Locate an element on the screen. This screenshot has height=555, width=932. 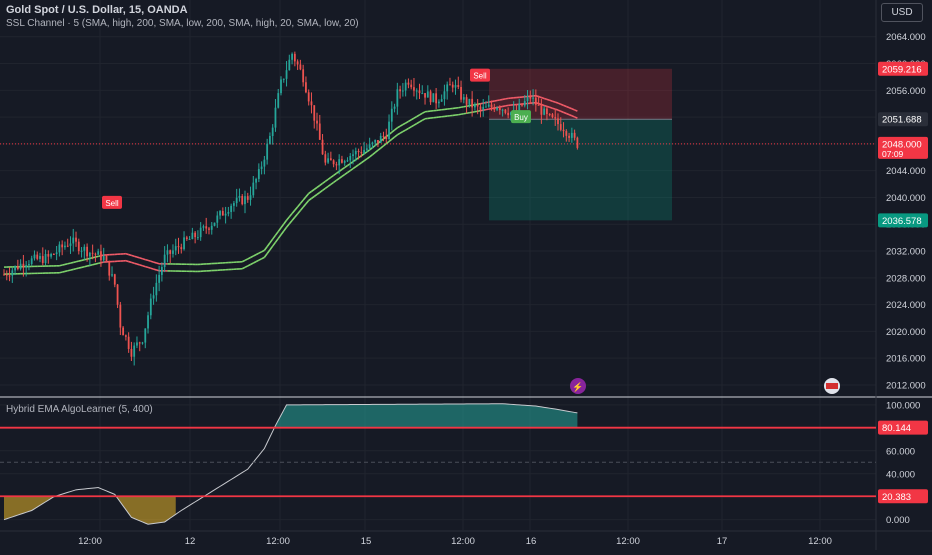
target-zone is located at coordinates (580, 169).